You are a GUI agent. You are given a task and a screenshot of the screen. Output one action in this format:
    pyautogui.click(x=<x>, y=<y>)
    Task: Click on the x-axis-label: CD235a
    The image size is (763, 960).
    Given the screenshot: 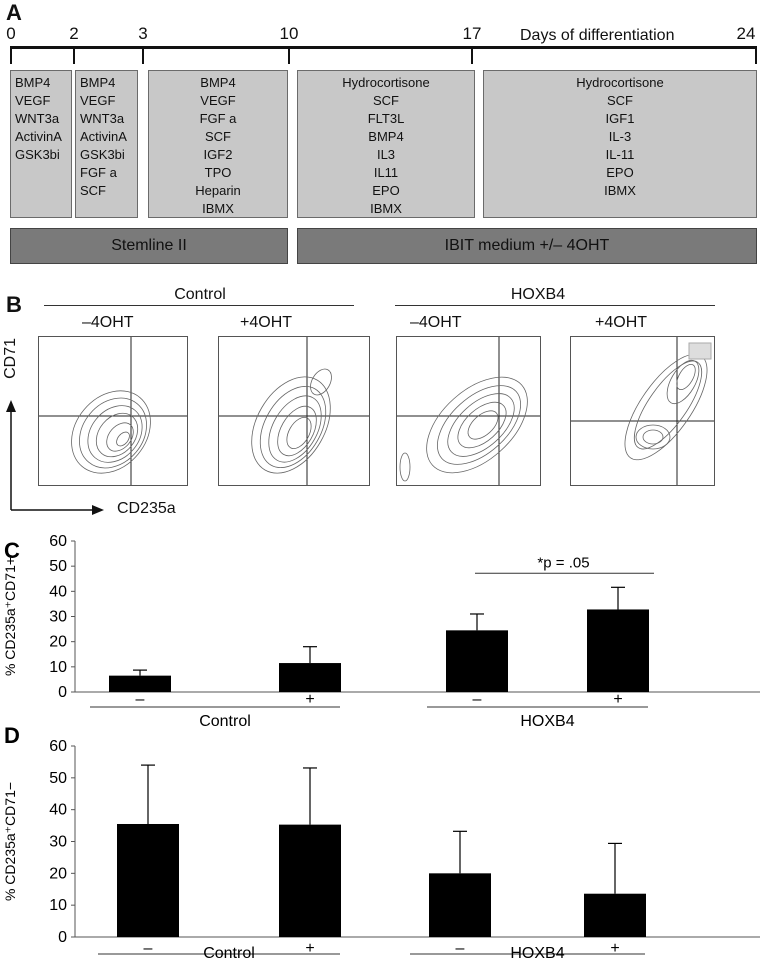 What is the action you would take?
    pyautogui.click(x=146, y=508)
    